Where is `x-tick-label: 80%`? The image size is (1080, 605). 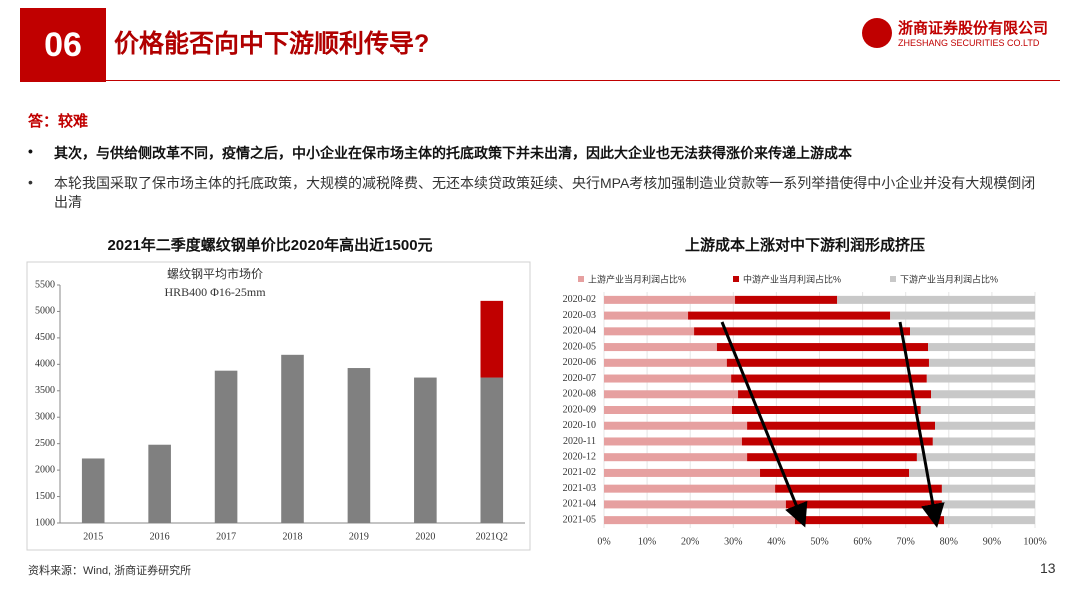
x-tick-label: 80% is located at coordinates (949, 541).